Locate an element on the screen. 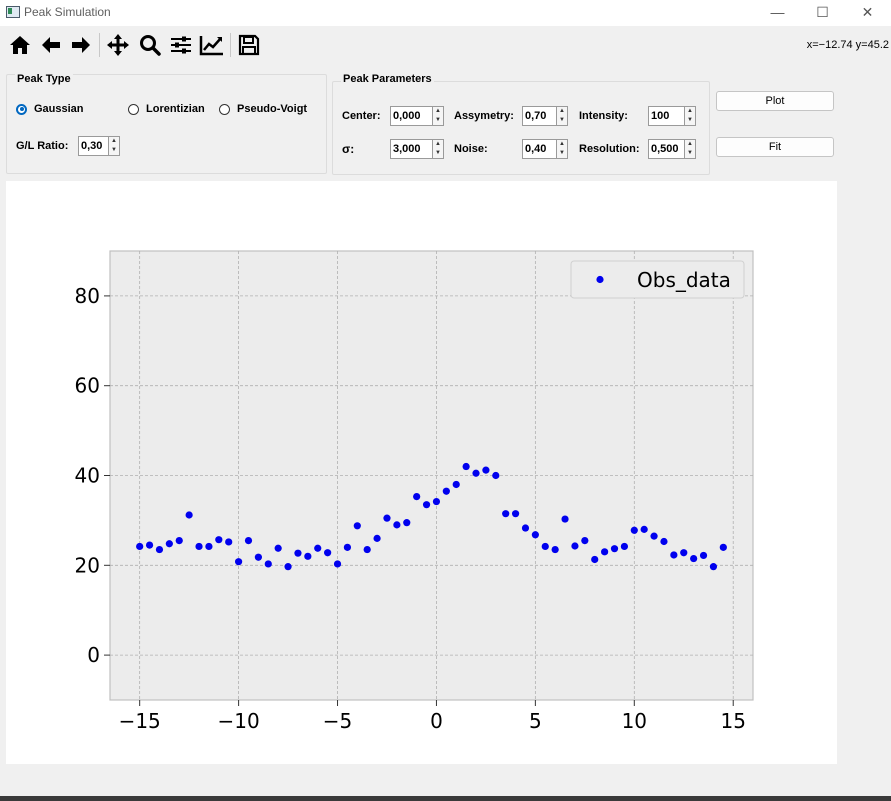  intensity-label: Intensity: is located at coordinates (603, 116).